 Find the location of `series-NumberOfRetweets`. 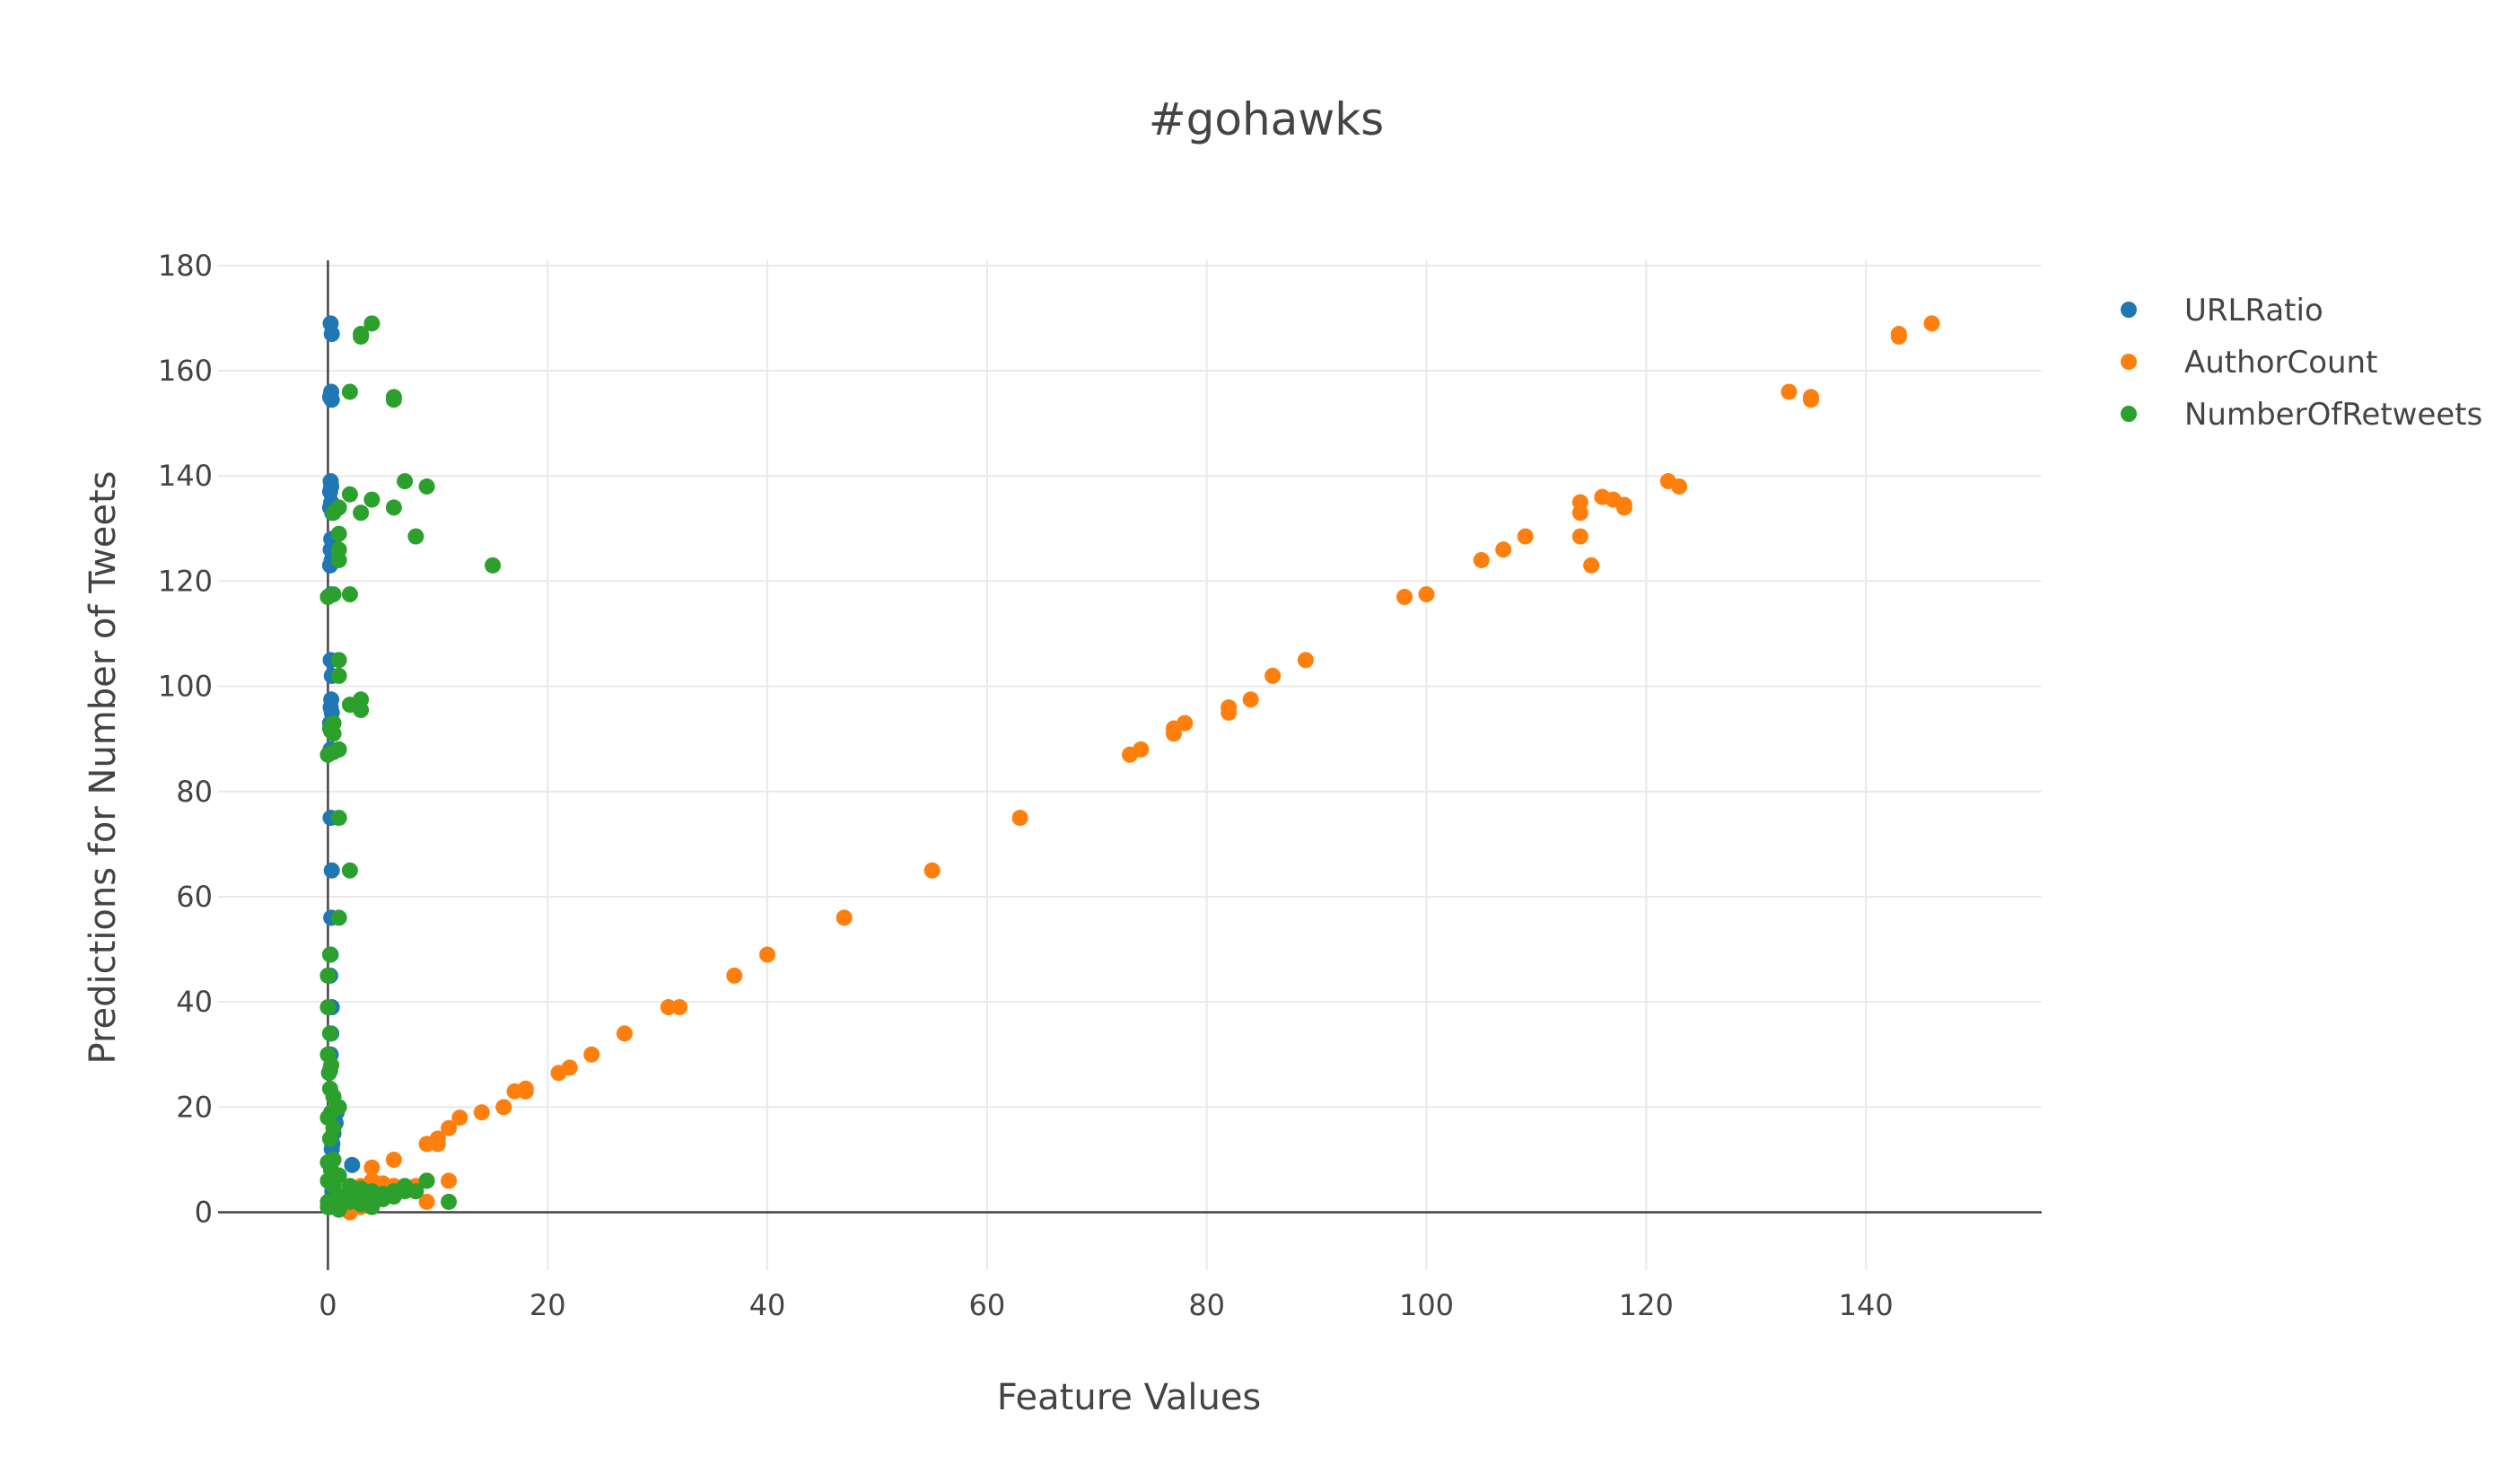

series-NumberOfRetweets is located at coordinates (410, 766).